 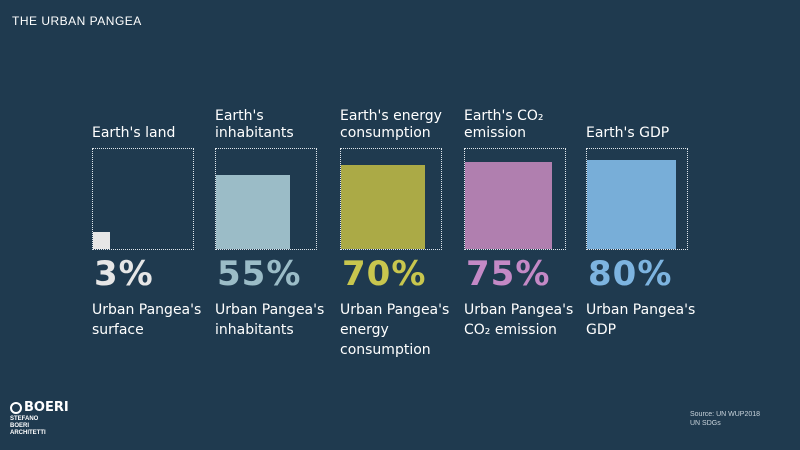 What do you see at coordinates (384, 274) in the screenshot?
I see `value-label: 70%` at bounding box center [384, 274].